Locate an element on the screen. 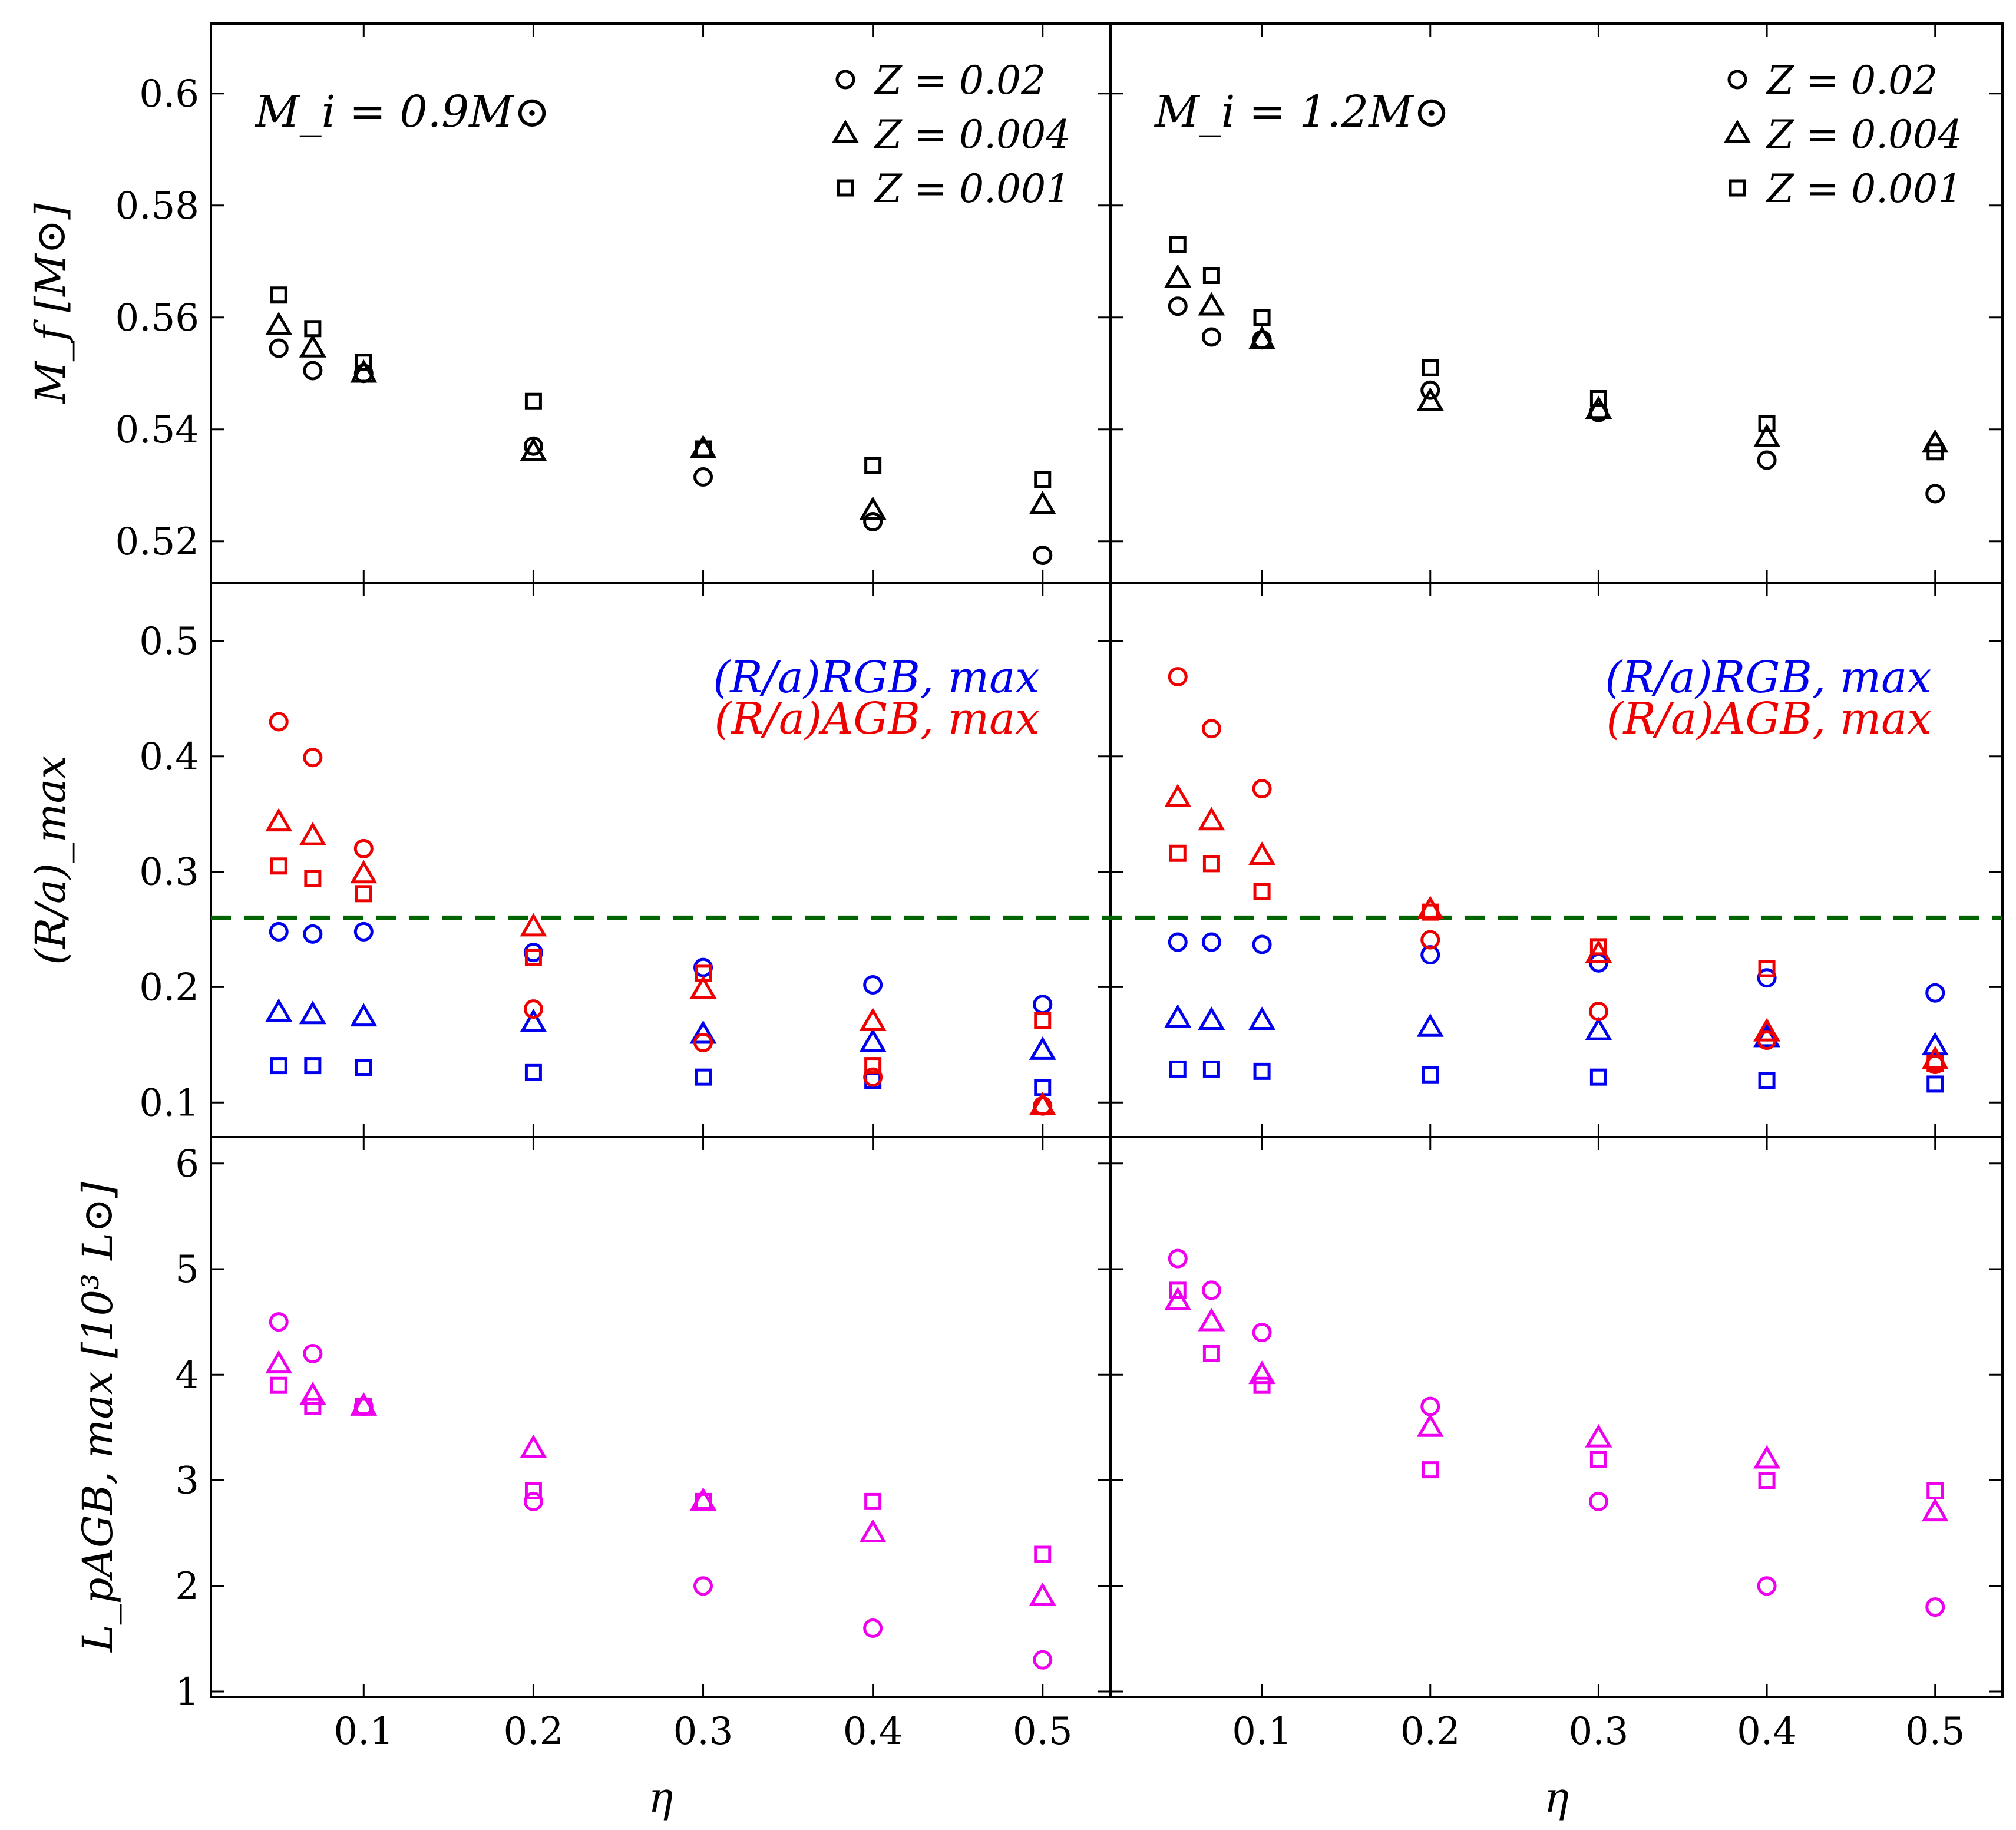 Image resolution: width=2016 pixels, height=1830 pixels. legend-label: Z = 0.004 is located at coordinates (972, 134).